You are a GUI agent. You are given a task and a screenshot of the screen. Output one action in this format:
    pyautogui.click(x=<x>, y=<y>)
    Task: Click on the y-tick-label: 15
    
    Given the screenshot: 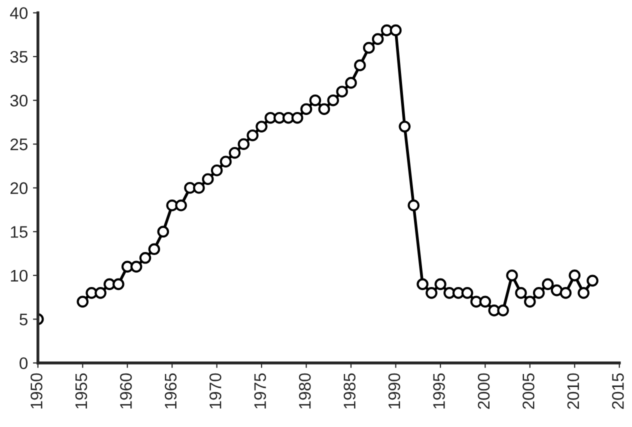 What is the action you would take?
    pyautogui.click(x=19, y=232)
    